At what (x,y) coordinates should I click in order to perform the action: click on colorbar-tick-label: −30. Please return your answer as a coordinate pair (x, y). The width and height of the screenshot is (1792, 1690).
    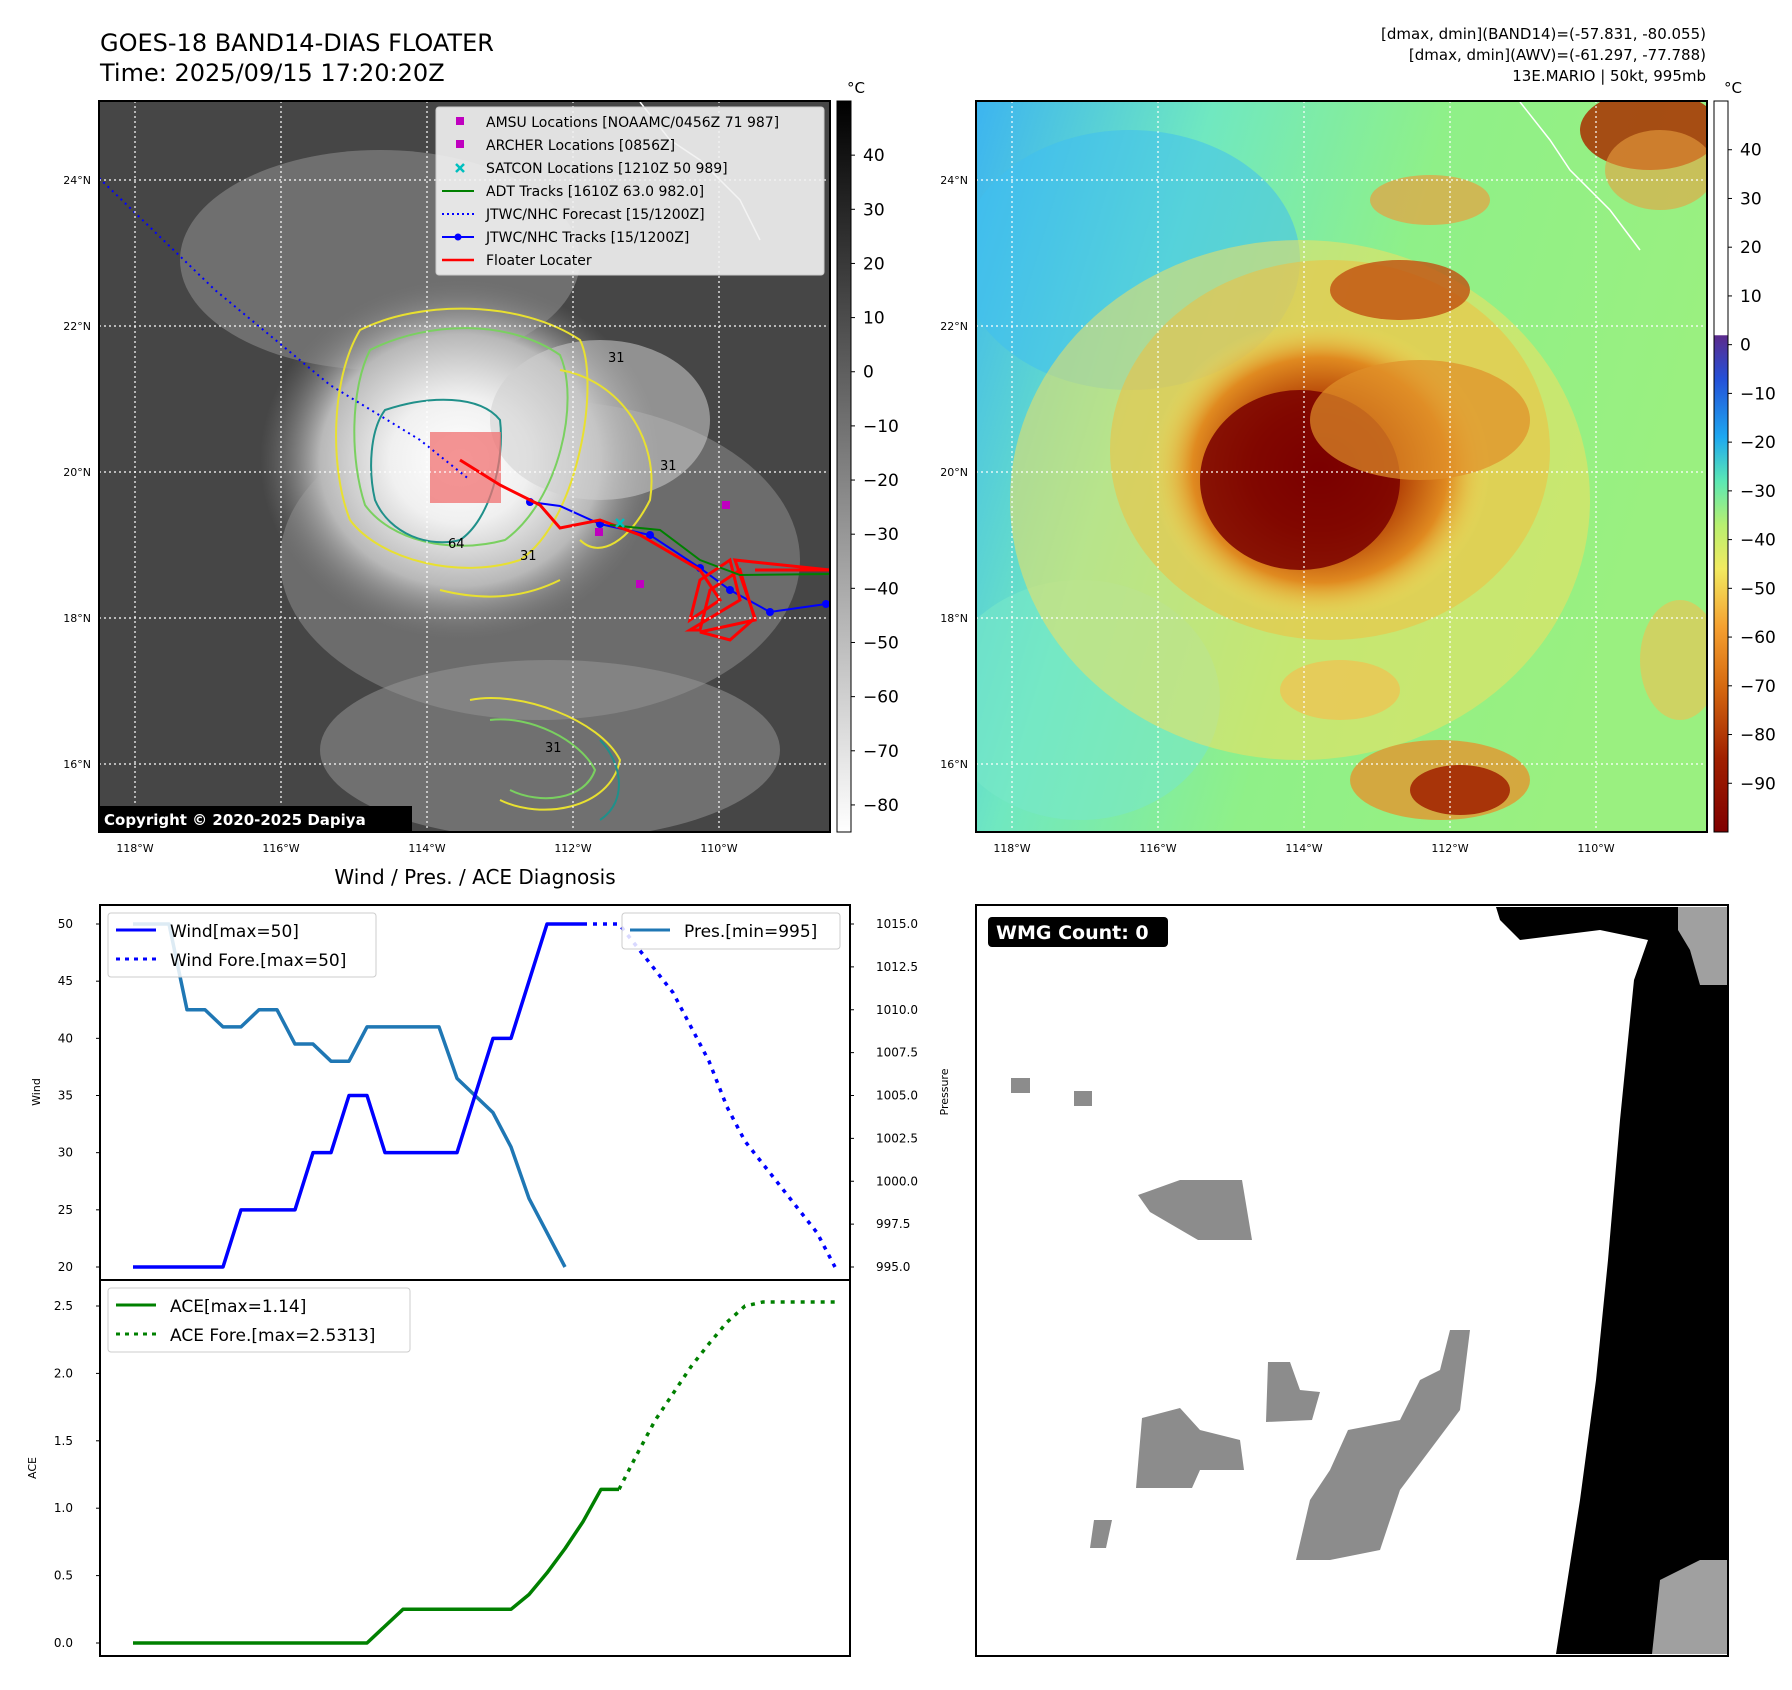
    Looking at the image, I should click on (881, 535).